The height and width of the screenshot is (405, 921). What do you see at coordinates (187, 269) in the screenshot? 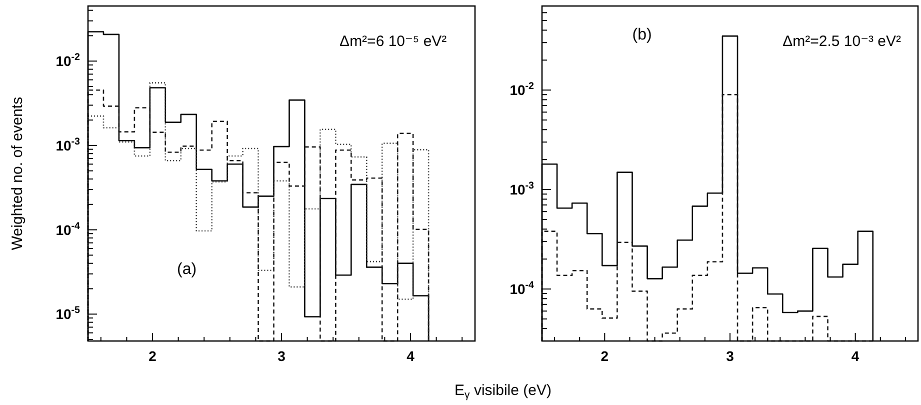
I see `annotation: (a)` at bounding box center [187, 269].